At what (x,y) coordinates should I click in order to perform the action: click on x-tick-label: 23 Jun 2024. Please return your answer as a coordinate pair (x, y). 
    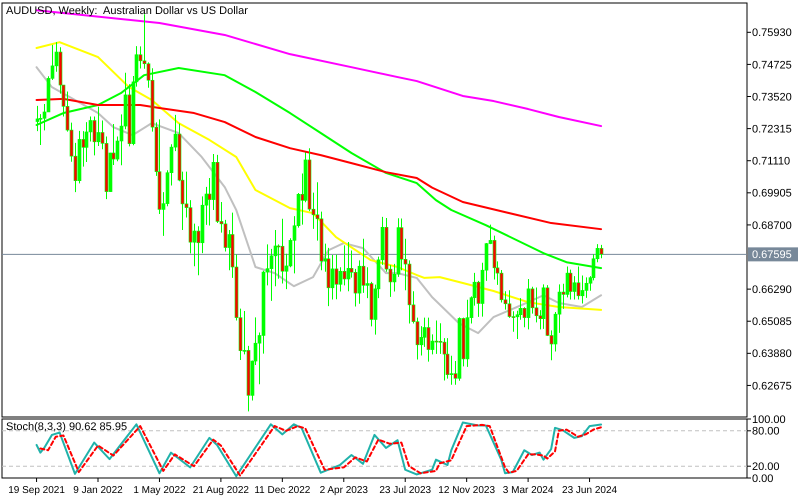
    Looking at the image, I should click on (590, 490).